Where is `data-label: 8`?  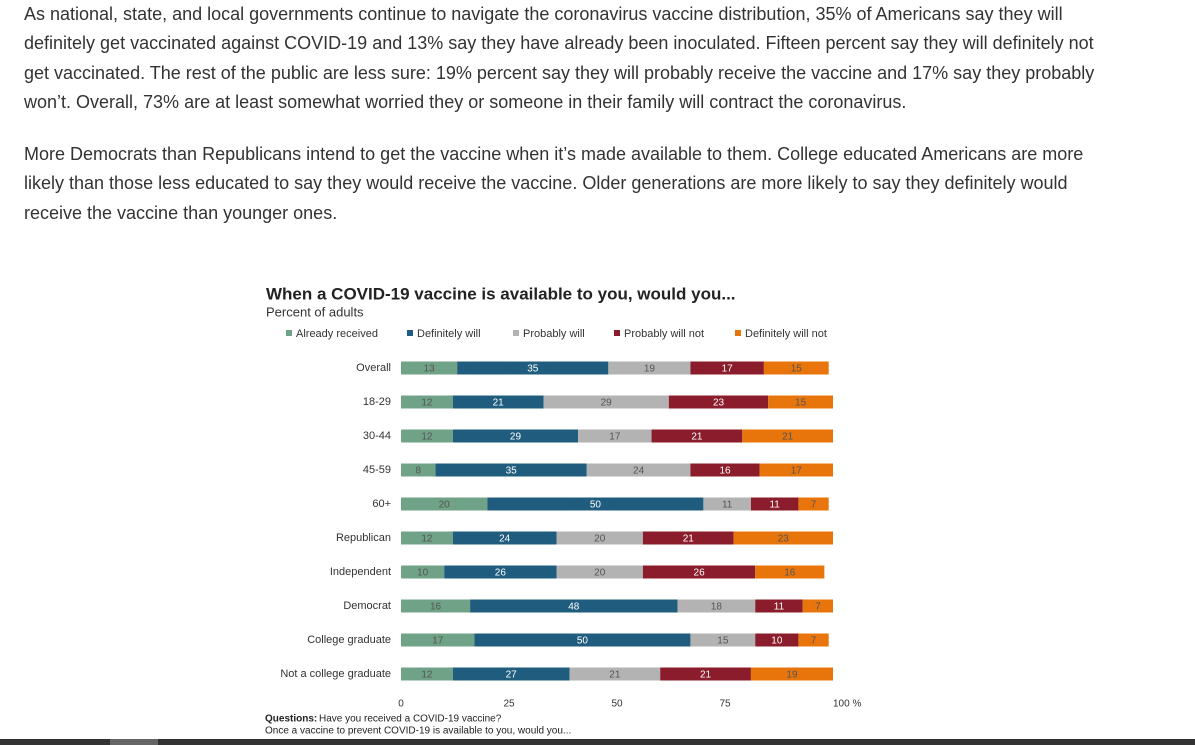 data-label: 8 is located at coordinates (418, 471).